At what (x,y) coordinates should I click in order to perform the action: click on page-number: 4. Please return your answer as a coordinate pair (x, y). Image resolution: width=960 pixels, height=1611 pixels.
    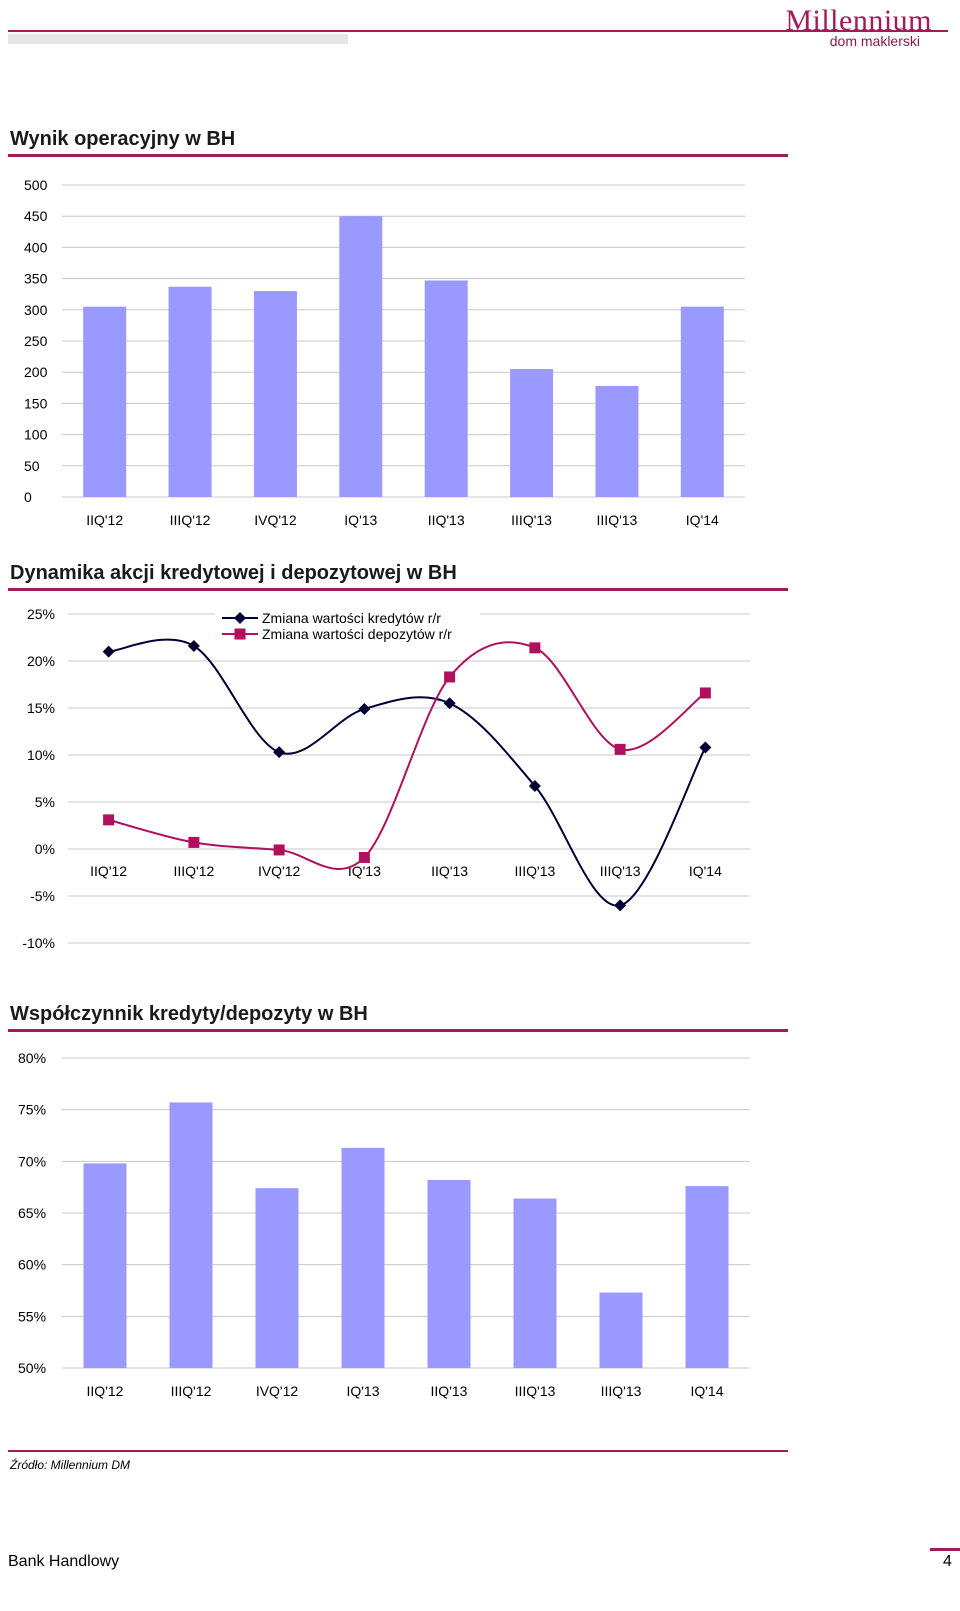
    Looking at the image, I should click on (947, 1561).